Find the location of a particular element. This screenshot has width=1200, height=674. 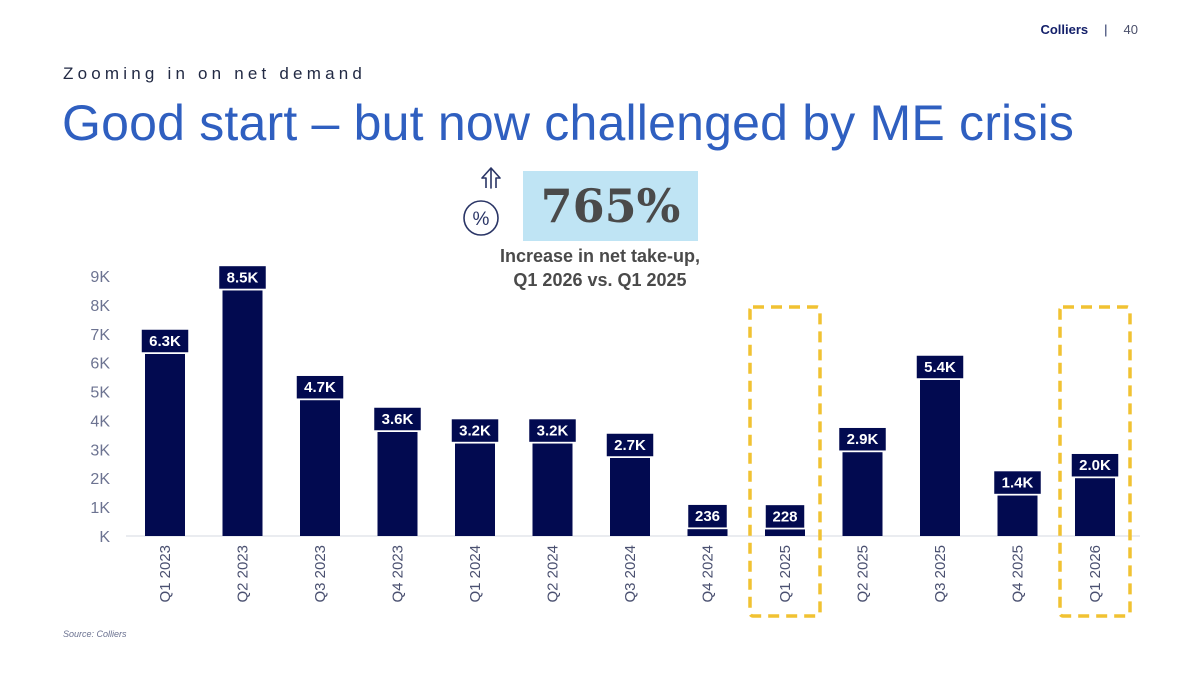

data-label-bg-q2-2023 is located at coordinates (242, 277).